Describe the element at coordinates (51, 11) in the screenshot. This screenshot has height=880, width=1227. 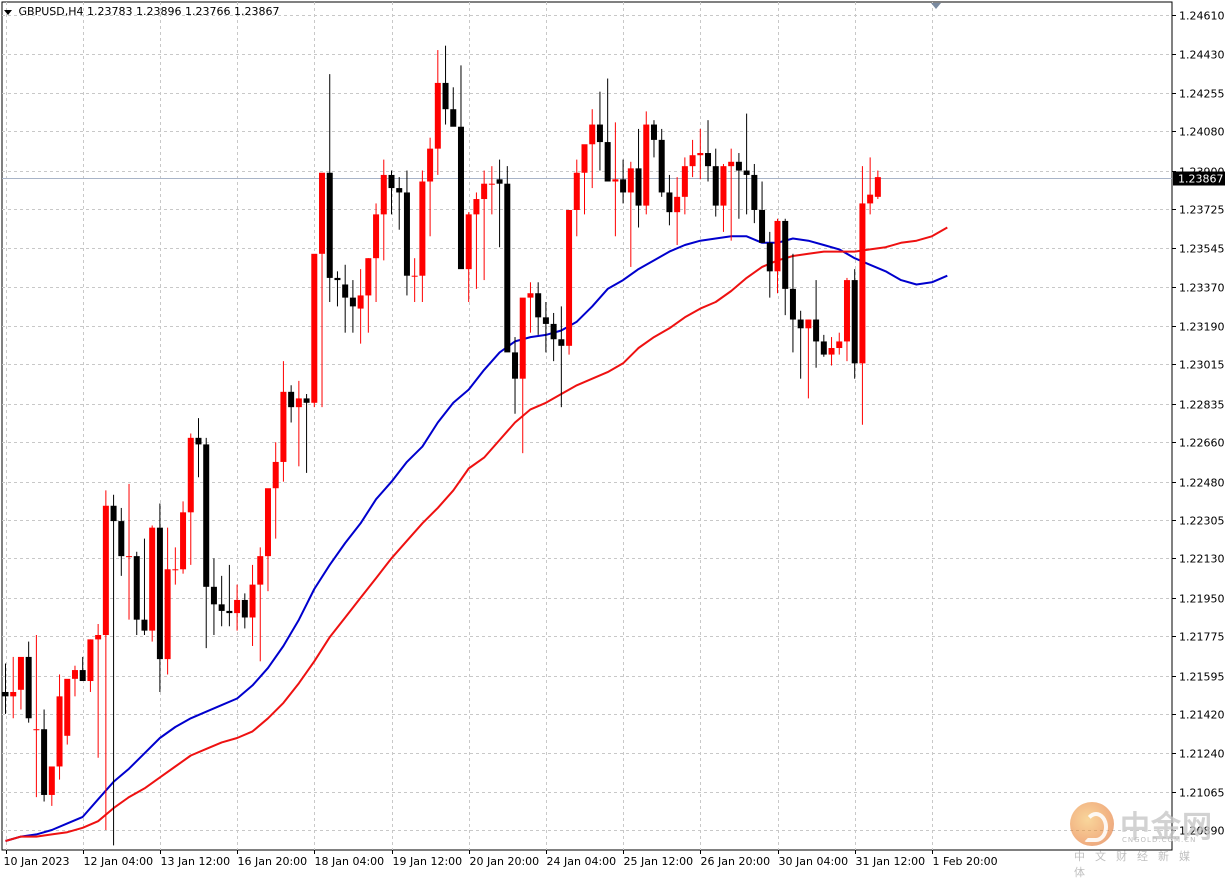
I see `symbol-name: GBPUSD,H4` at that location.